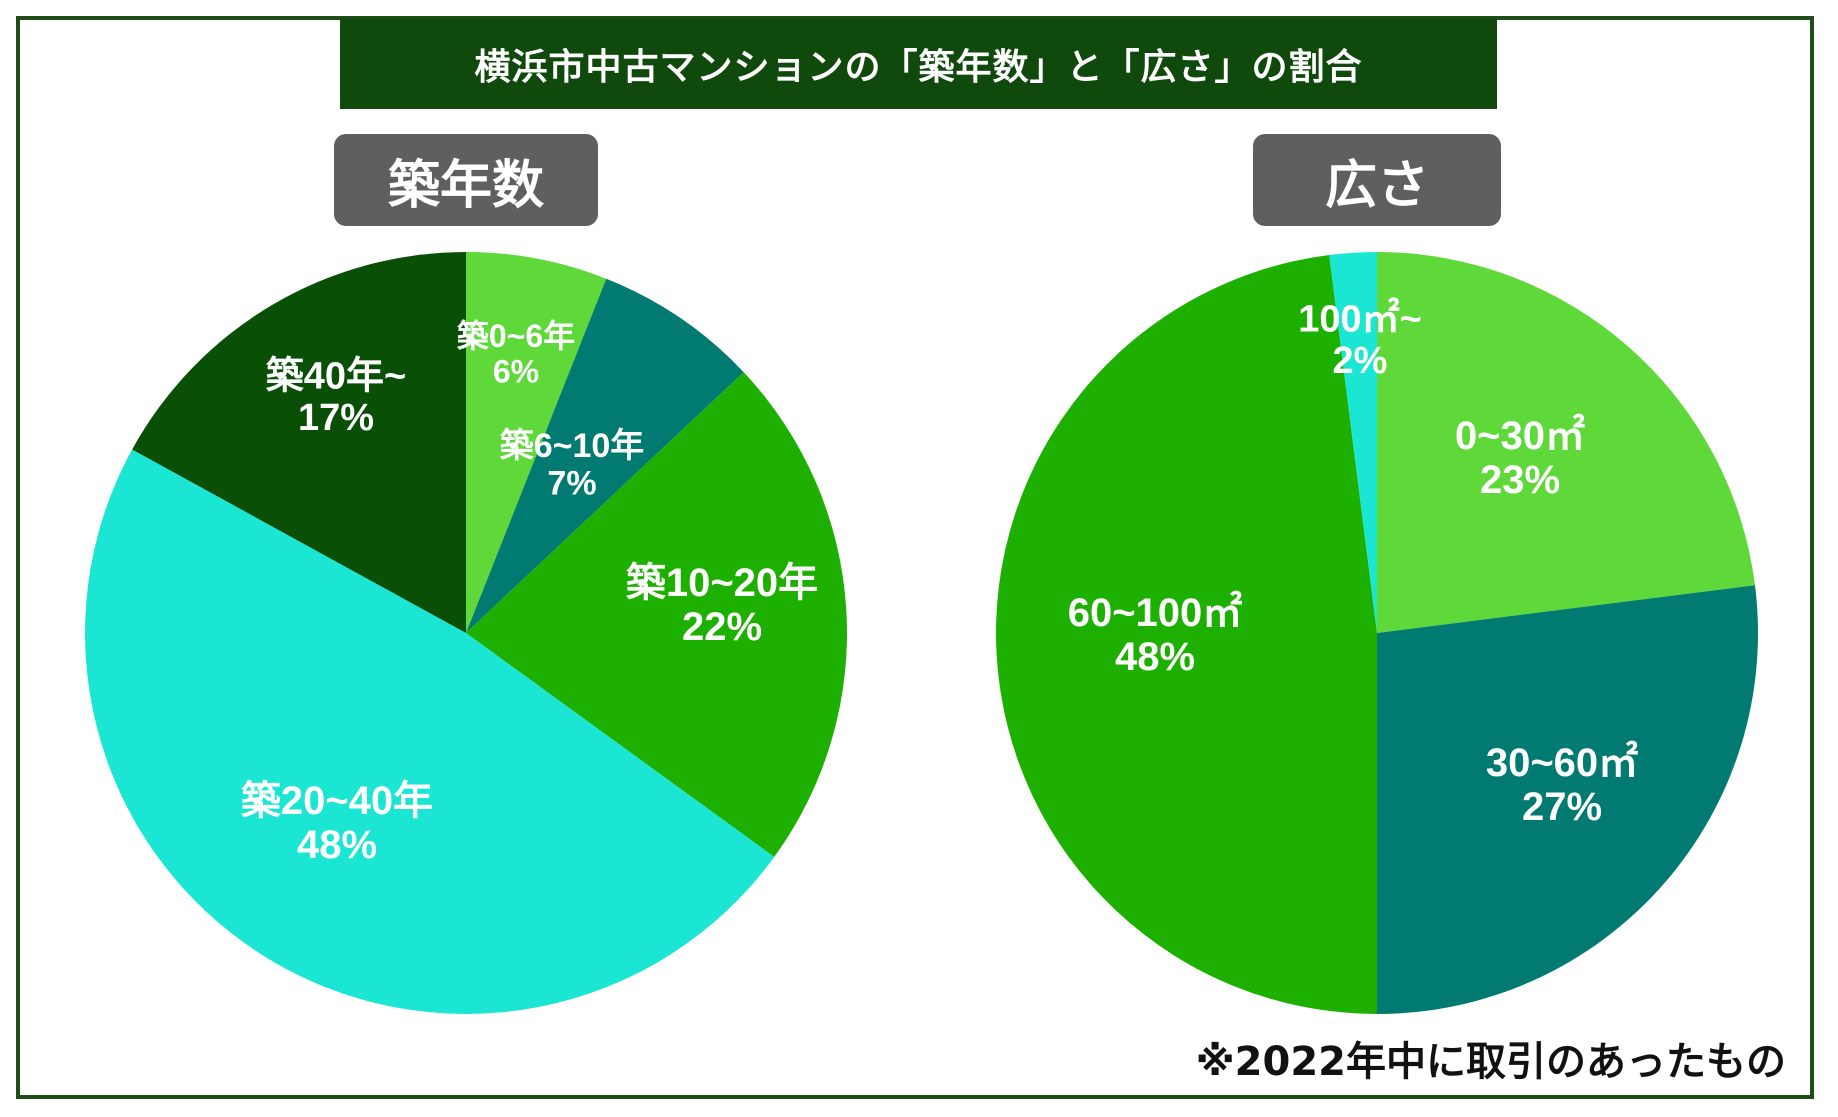  I want to click on slice-value-label: 6%, so click(516, 371).